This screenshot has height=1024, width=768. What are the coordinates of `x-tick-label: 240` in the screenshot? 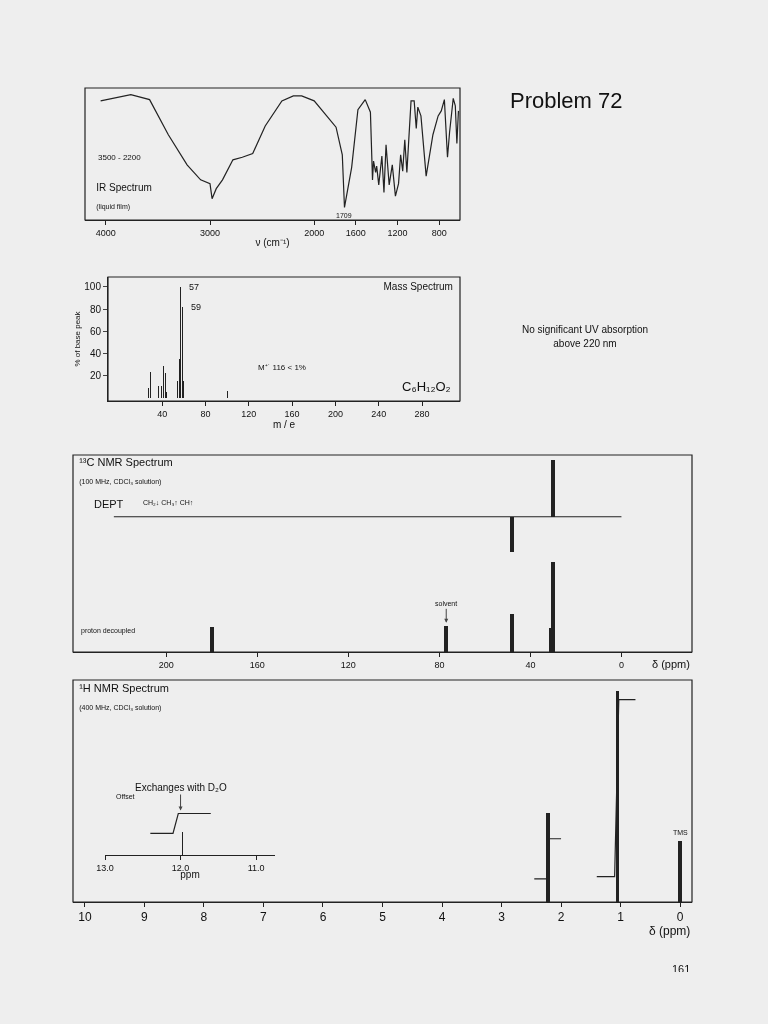 It's located at (379, 413).